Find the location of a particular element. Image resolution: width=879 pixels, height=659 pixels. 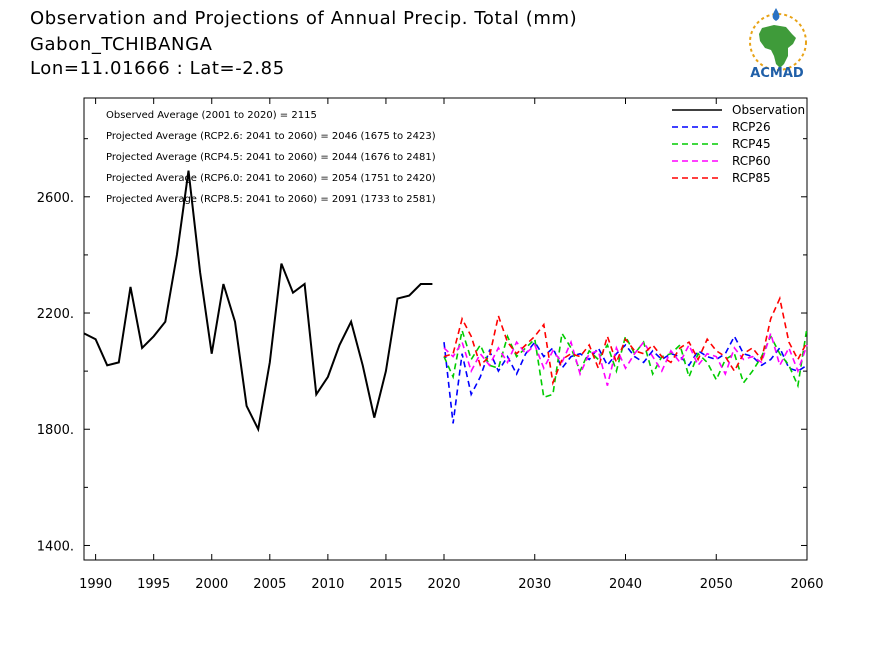

legend-label-rcp60: RCP60 is located at coordinates (751, 161).